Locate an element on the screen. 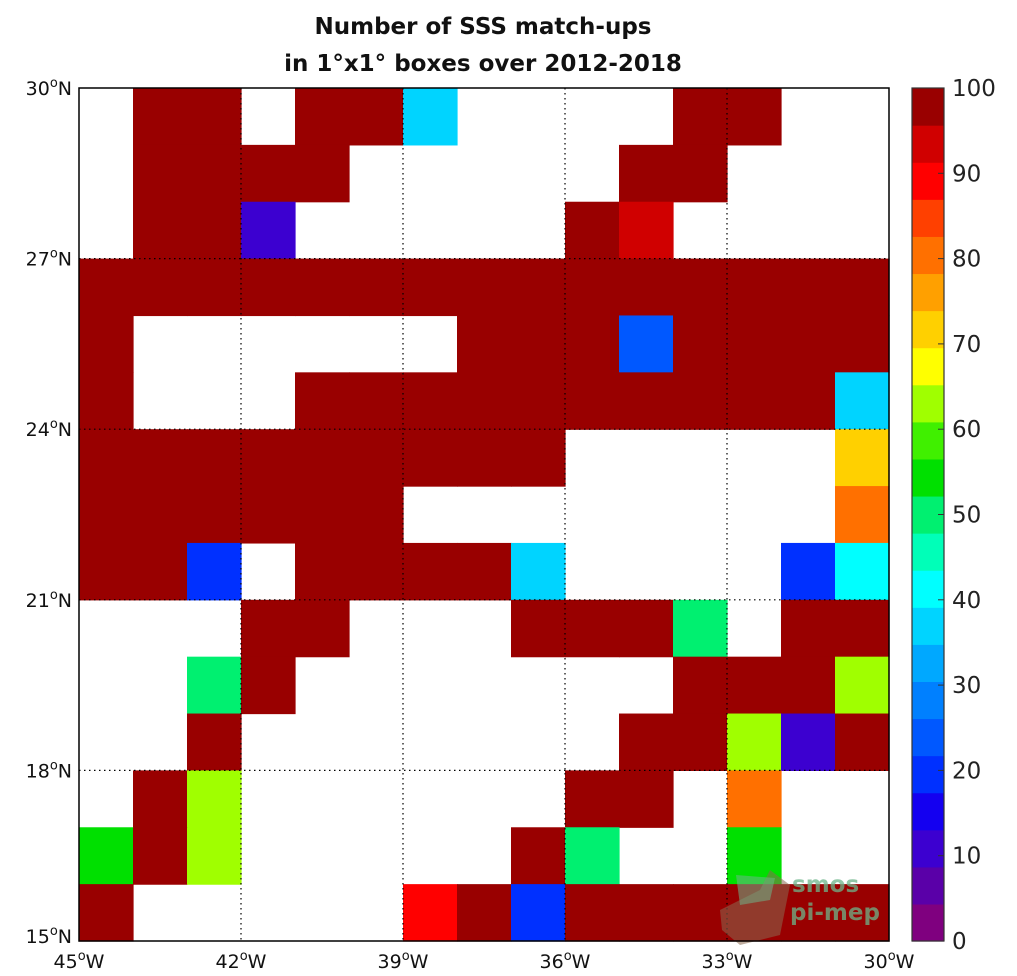  y-tick-label: 24oN is located at coordinates (49, 429).